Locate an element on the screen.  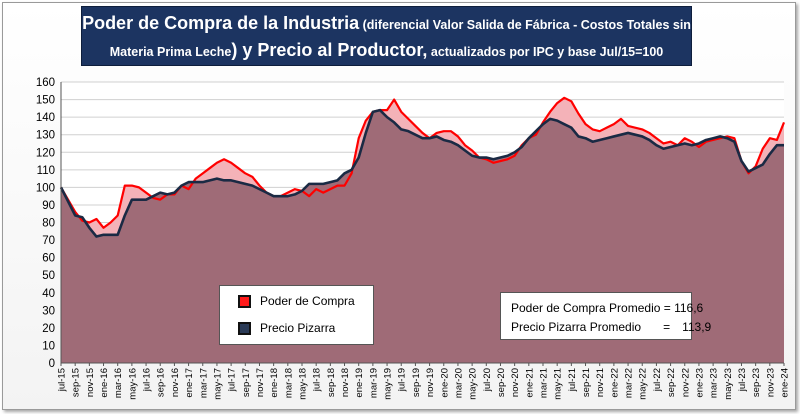
x-tick-label: ene-21 is located at coordinates (529, 383).